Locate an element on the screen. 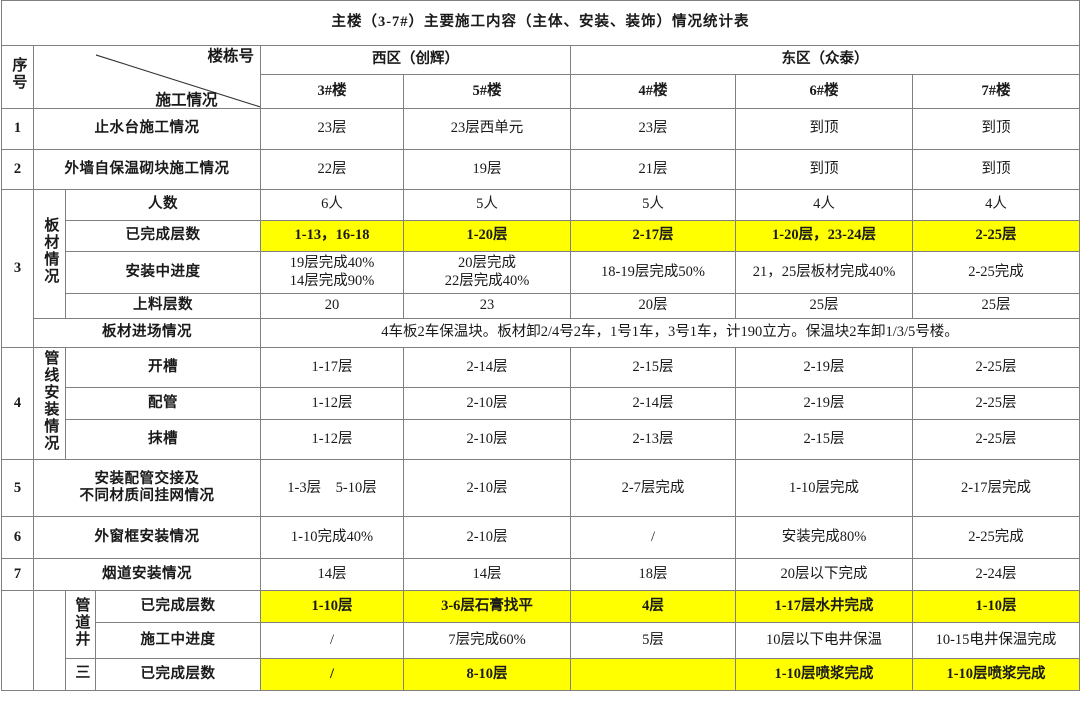 This screenshot has height=719, width=1080. cell-b6: 2-15层 is located at coordinates (824, 440).